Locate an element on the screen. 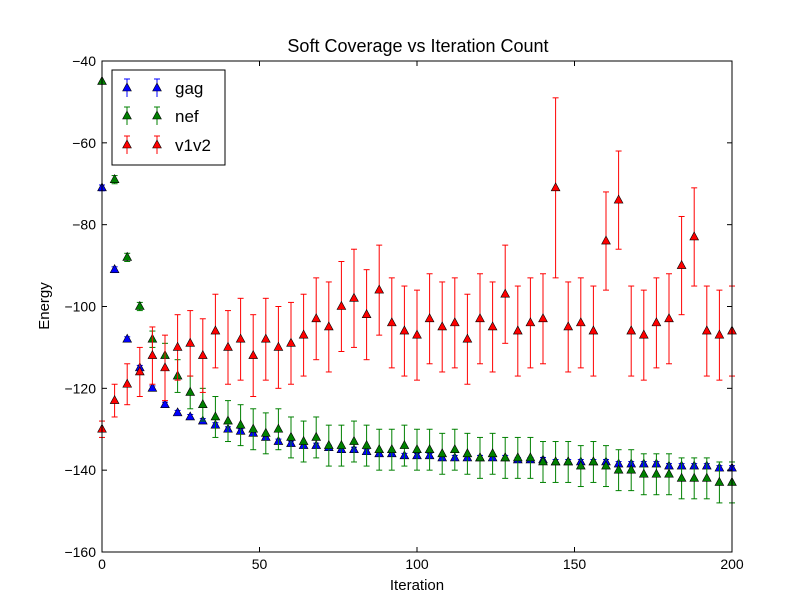  y-tick-label: −40 is located at coordinates (84, 61).